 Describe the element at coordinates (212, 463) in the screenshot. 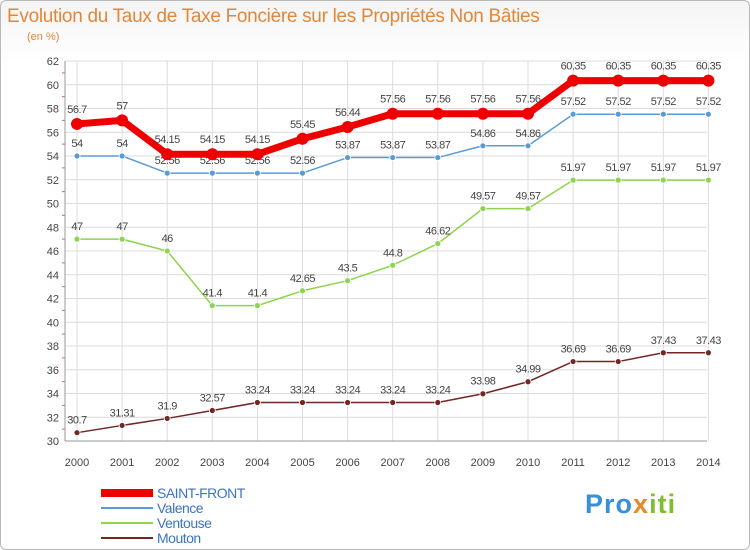

I see `x-tick-label: 2003` at that location.